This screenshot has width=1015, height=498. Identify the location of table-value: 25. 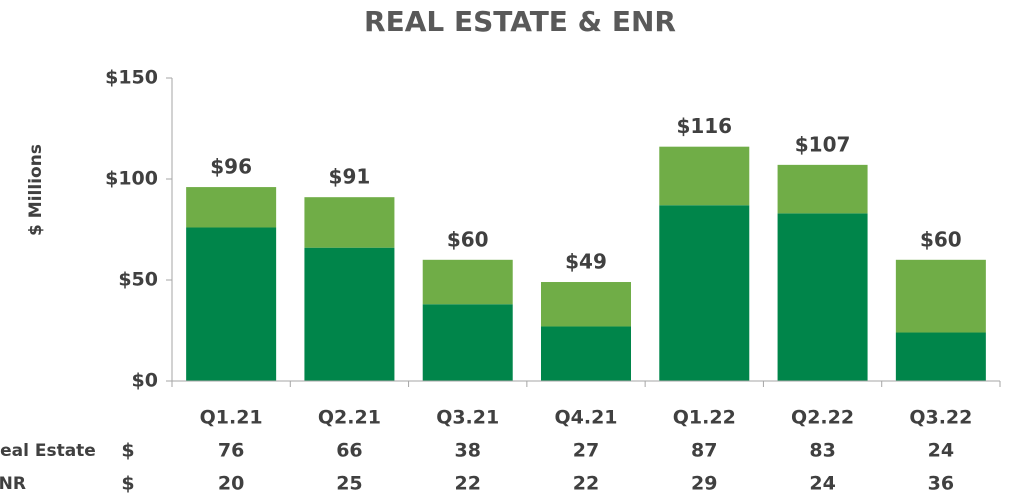
(349, 484).